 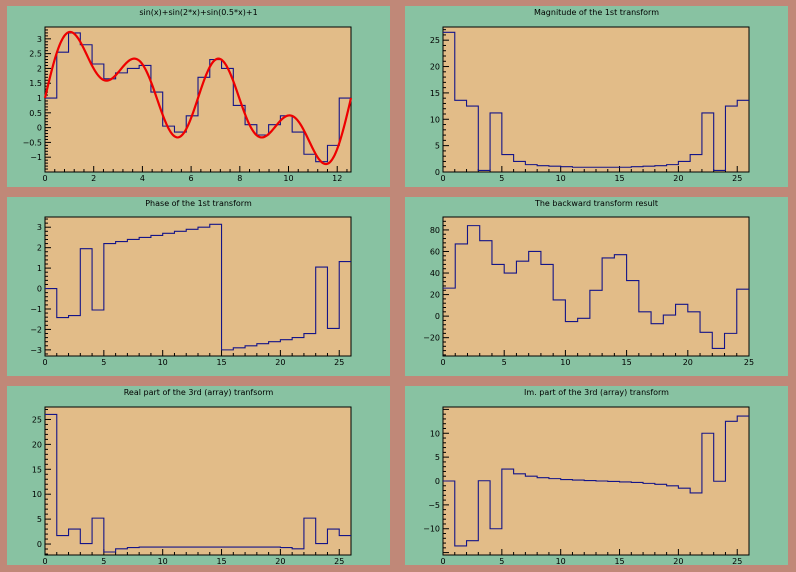 What do you see at coordinates (431, 338) in the screenshot?
I see `y-tick-label: −20` at bounding box center [431, 338].